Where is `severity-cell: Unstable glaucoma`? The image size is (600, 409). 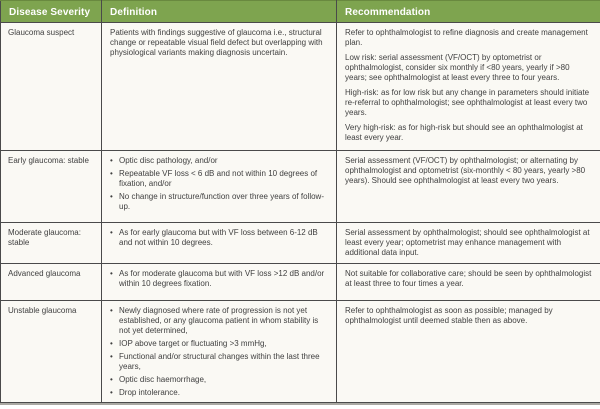 severity-cell: Unstable glaucoma is located at coordinates (51, 351).